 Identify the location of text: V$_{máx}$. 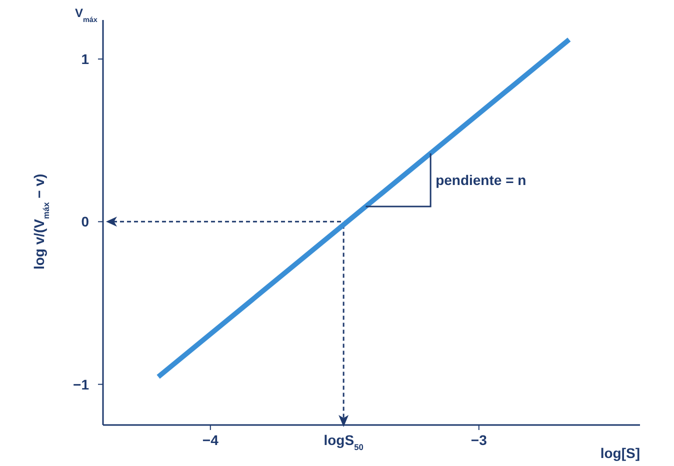
(86, 15).